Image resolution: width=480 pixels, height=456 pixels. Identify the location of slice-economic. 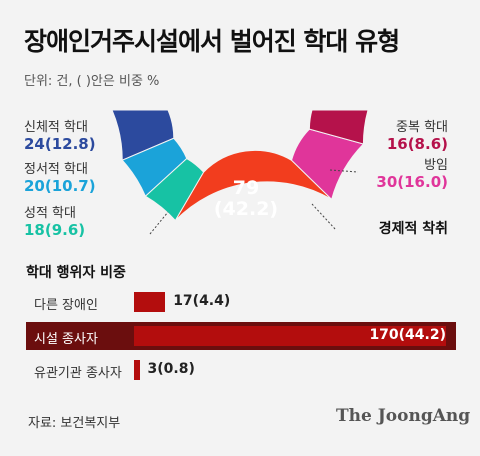
(253, 185).